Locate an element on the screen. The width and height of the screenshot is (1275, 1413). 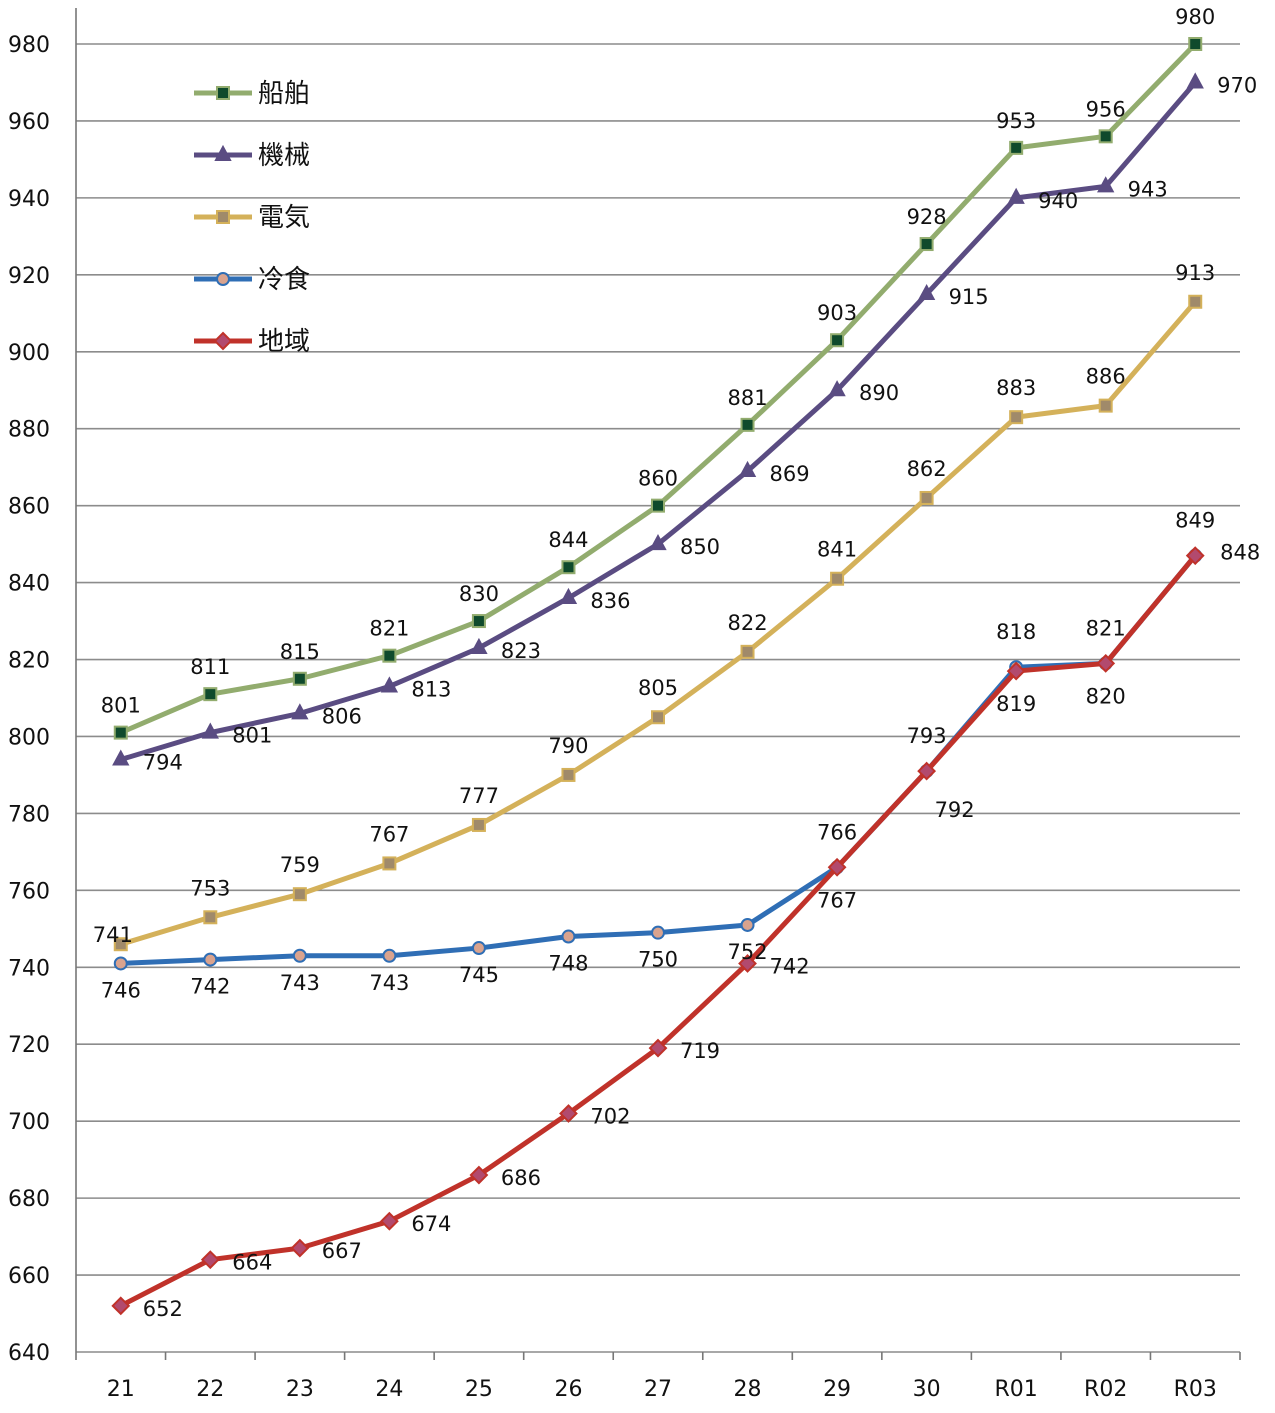
data-label-電気-24: 767 is located at coordinates (389, 834).